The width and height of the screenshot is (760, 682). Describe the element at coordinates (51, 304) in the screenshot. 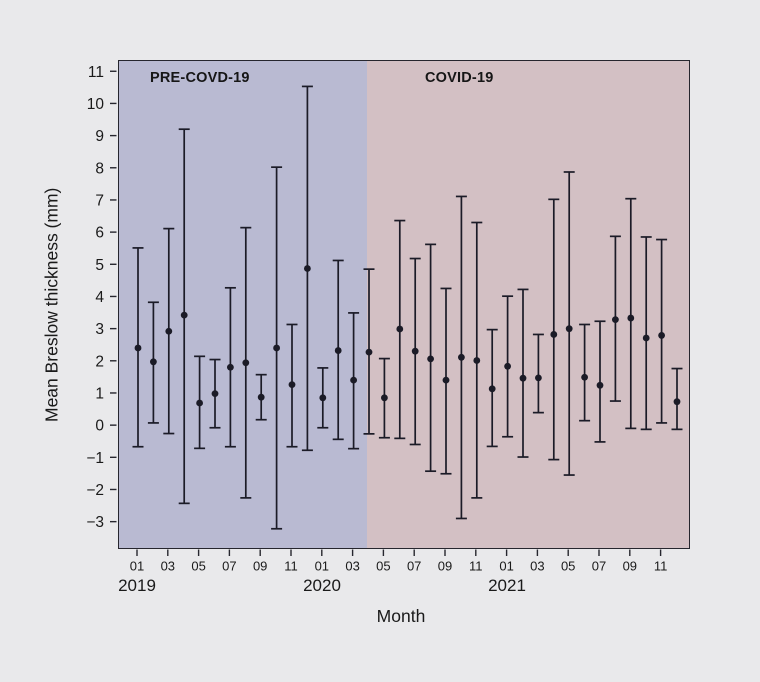

I see `y-axis-title: Mean Breslow thickness (mm)` at that location.